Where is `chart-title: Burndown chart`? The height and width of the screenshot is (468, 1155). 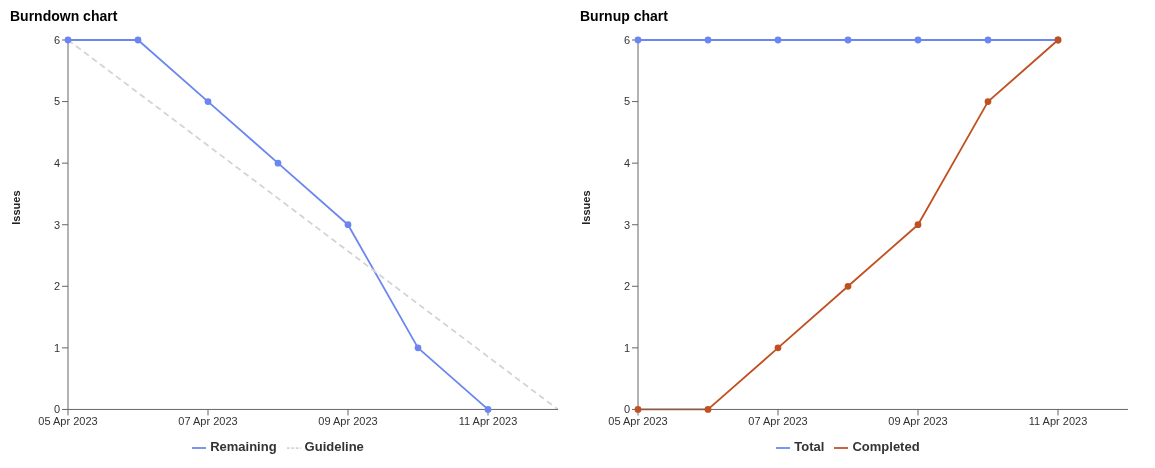 chart-title: Burndown chart is located at coordinates (64, 17).